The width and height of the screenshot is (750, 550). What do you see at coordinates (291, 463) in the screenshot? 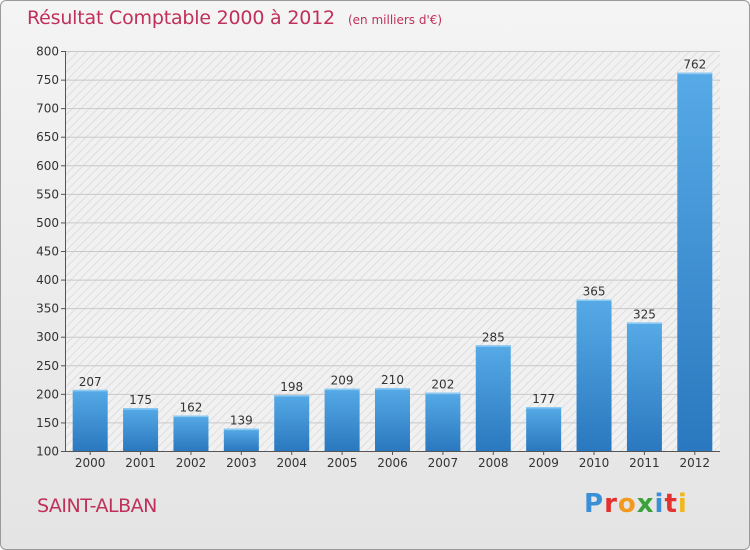
I see `x-tick-label: 2004` at bounding box center [291, 463].